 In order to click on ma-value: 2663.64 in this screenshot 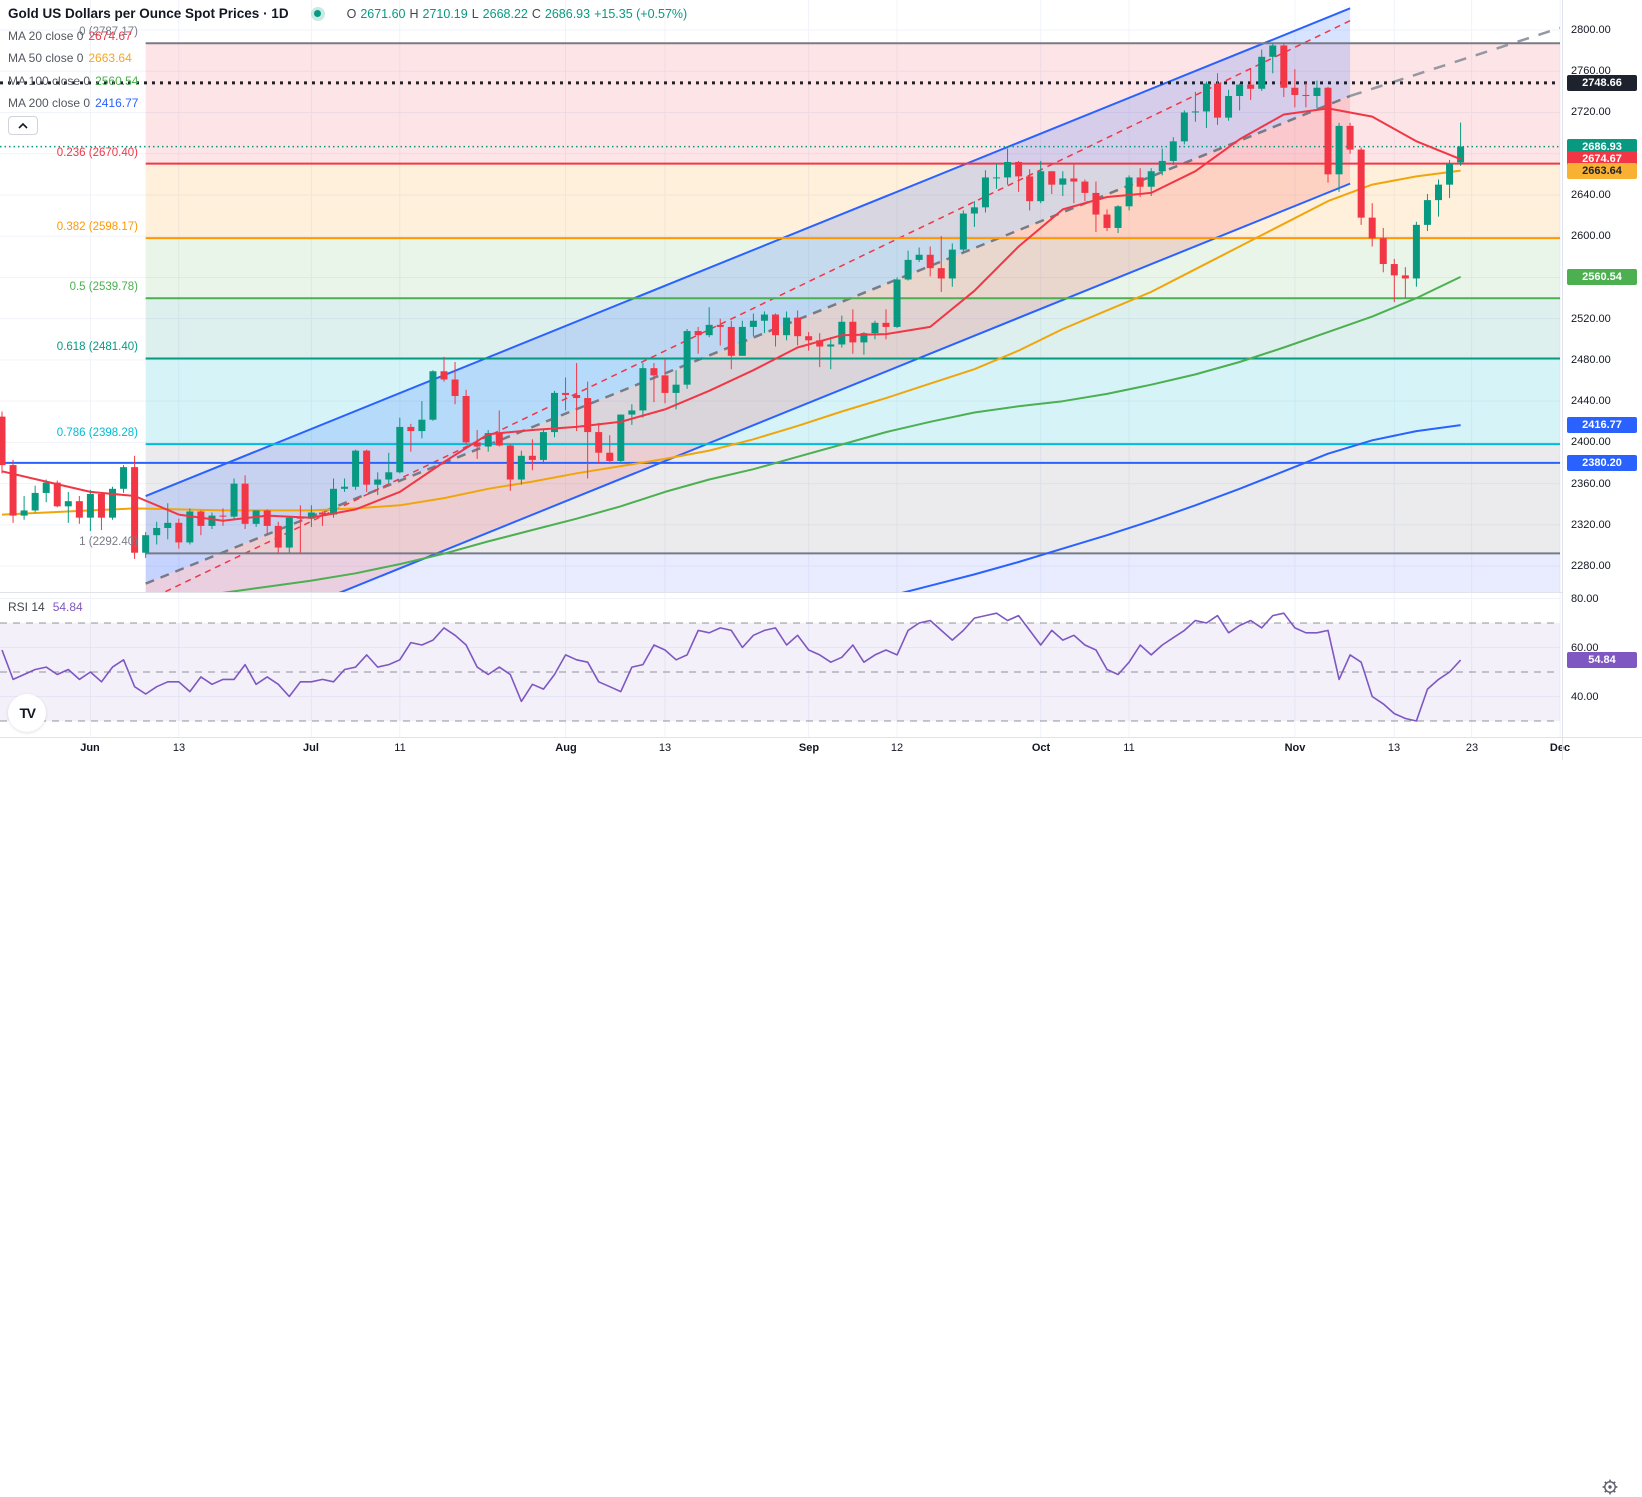, I will do `click(110, 58)`.